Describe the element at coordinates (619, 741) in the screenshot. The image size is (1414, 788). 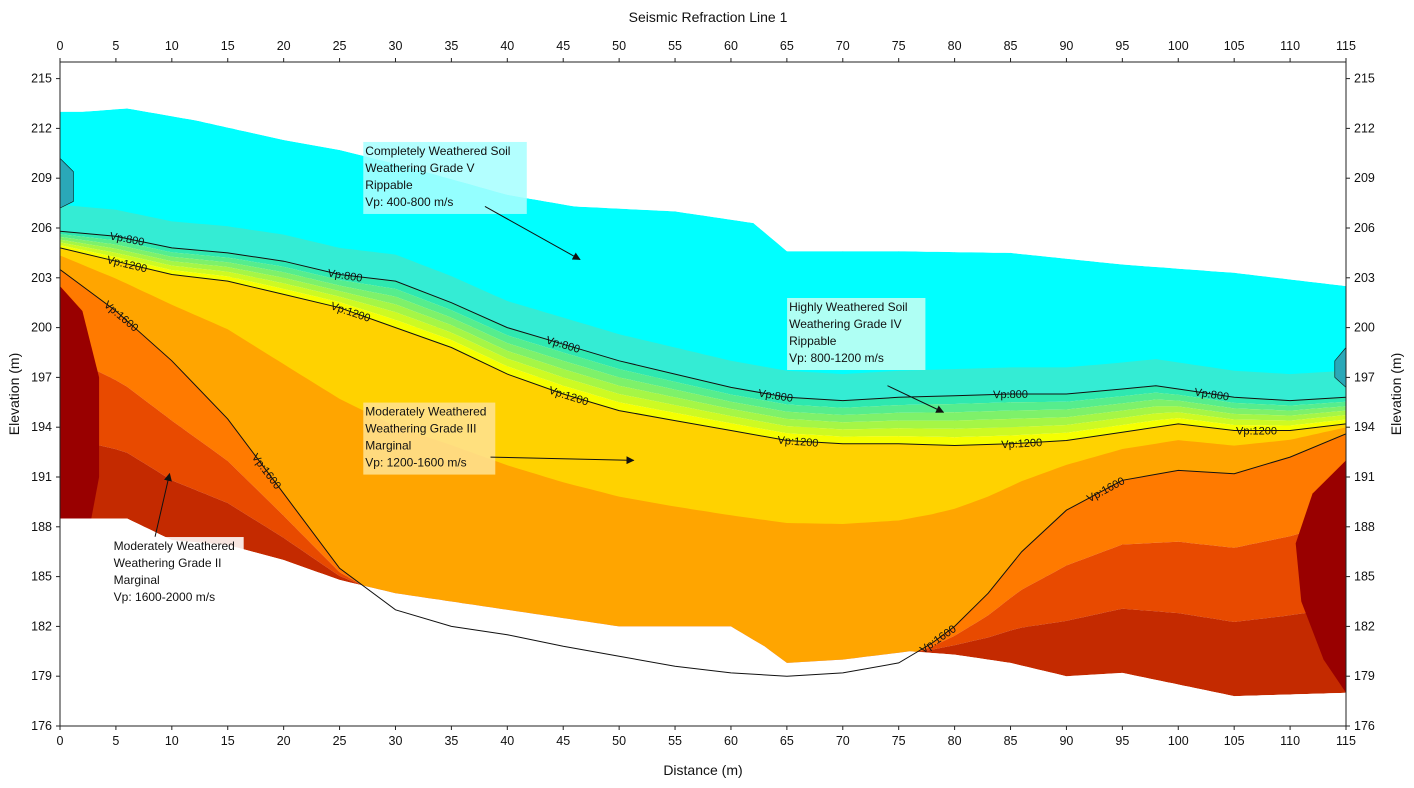
I see `x-tick-label: 50` at that location.